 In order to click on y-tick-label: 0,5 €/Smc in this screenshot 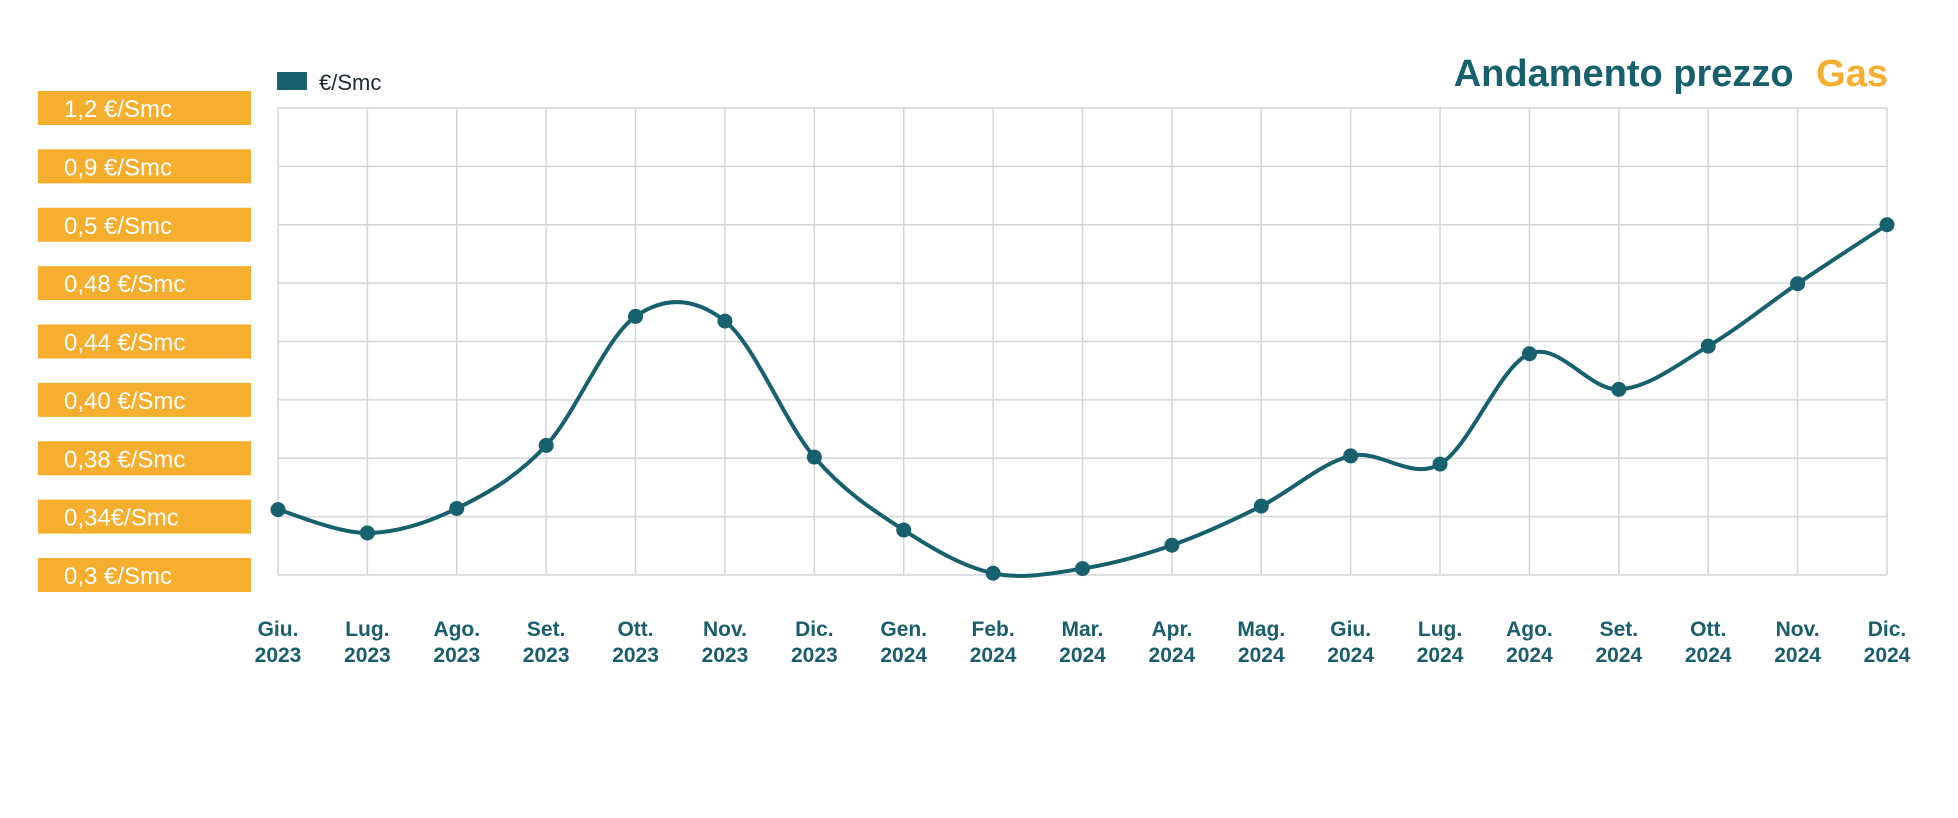, I will do `click(118, 226)`.